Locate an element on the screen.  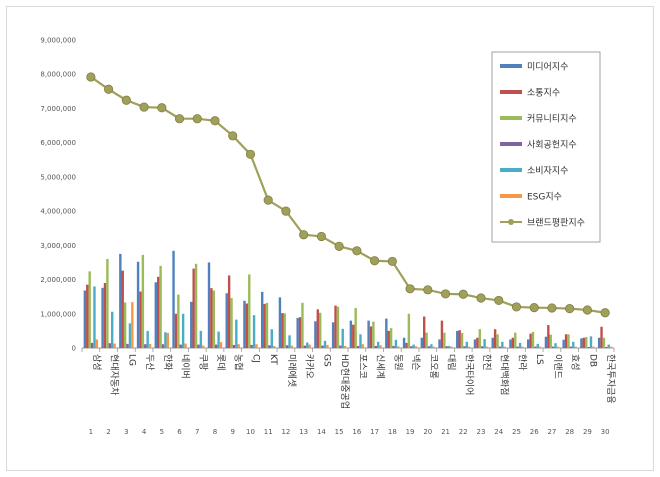
category-label: 한화 is located at coordinates (167, 362).